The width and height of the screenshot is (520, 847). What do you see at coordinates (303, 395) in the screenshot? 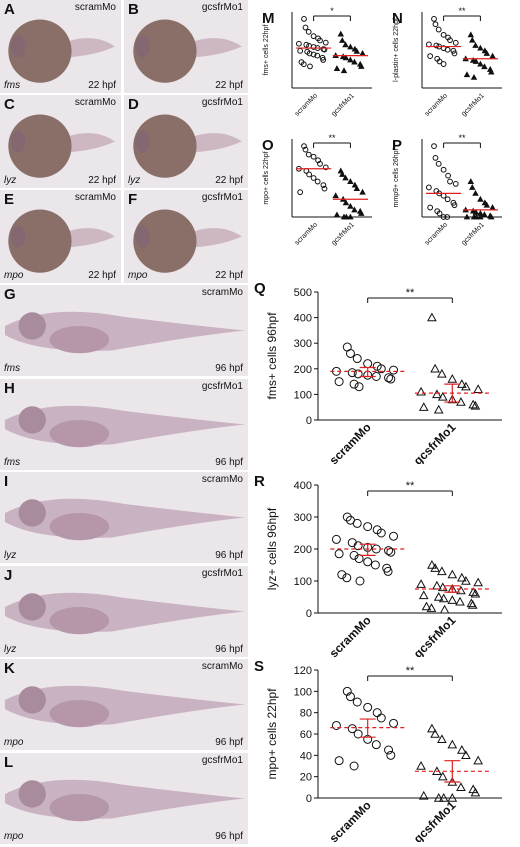
I see `y-tick-label: 100` at bounding box center [303, 395].